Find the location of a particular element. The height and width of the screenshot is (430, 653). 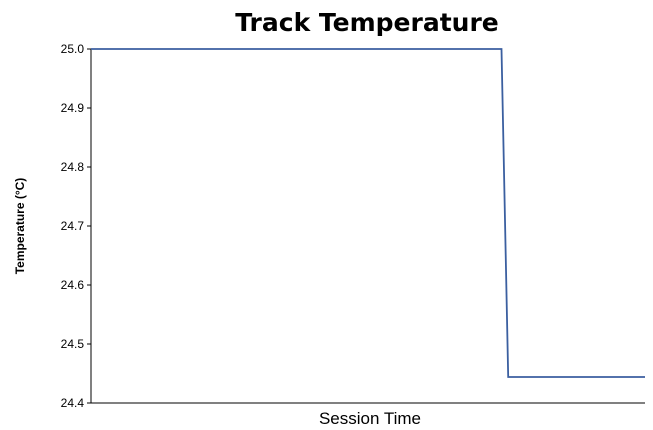

y-tick-label: 24.4 is located at coordinates (73, 403).